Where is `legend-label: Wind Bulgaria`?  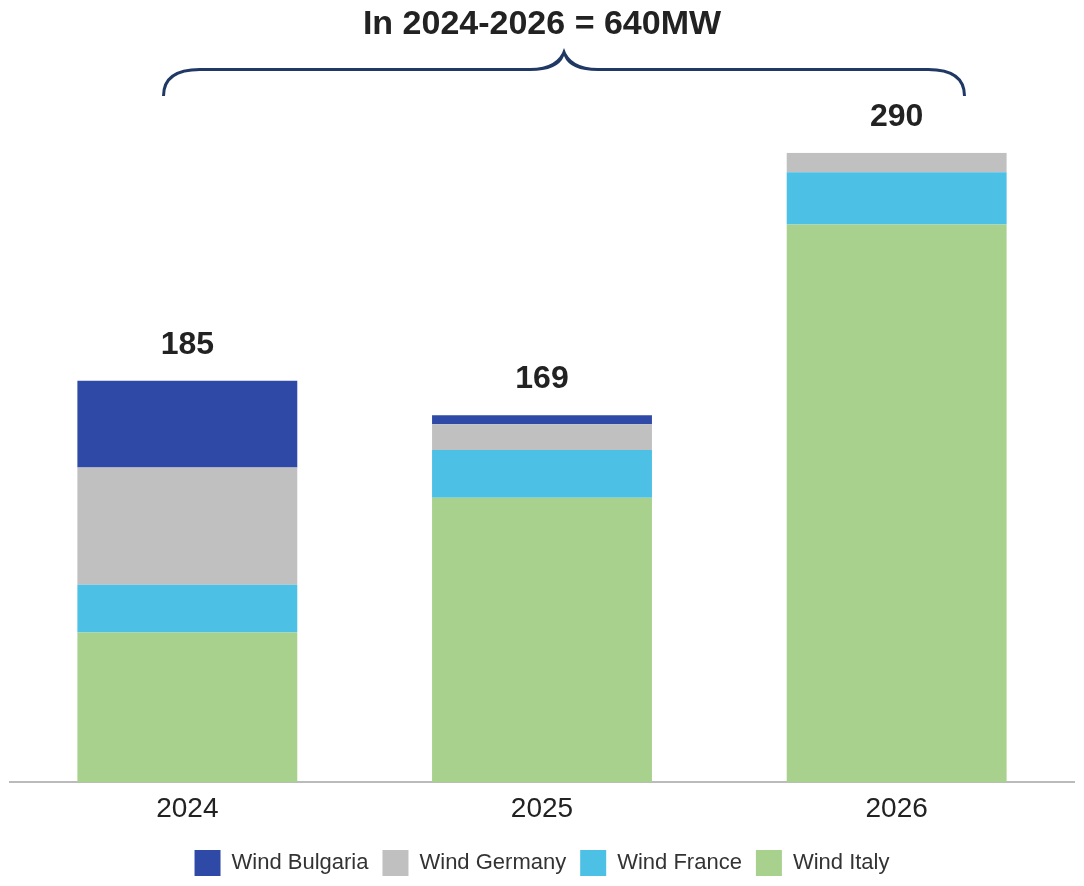
legend-label: Wind Bulgaria is located at coordinates (300, 862).